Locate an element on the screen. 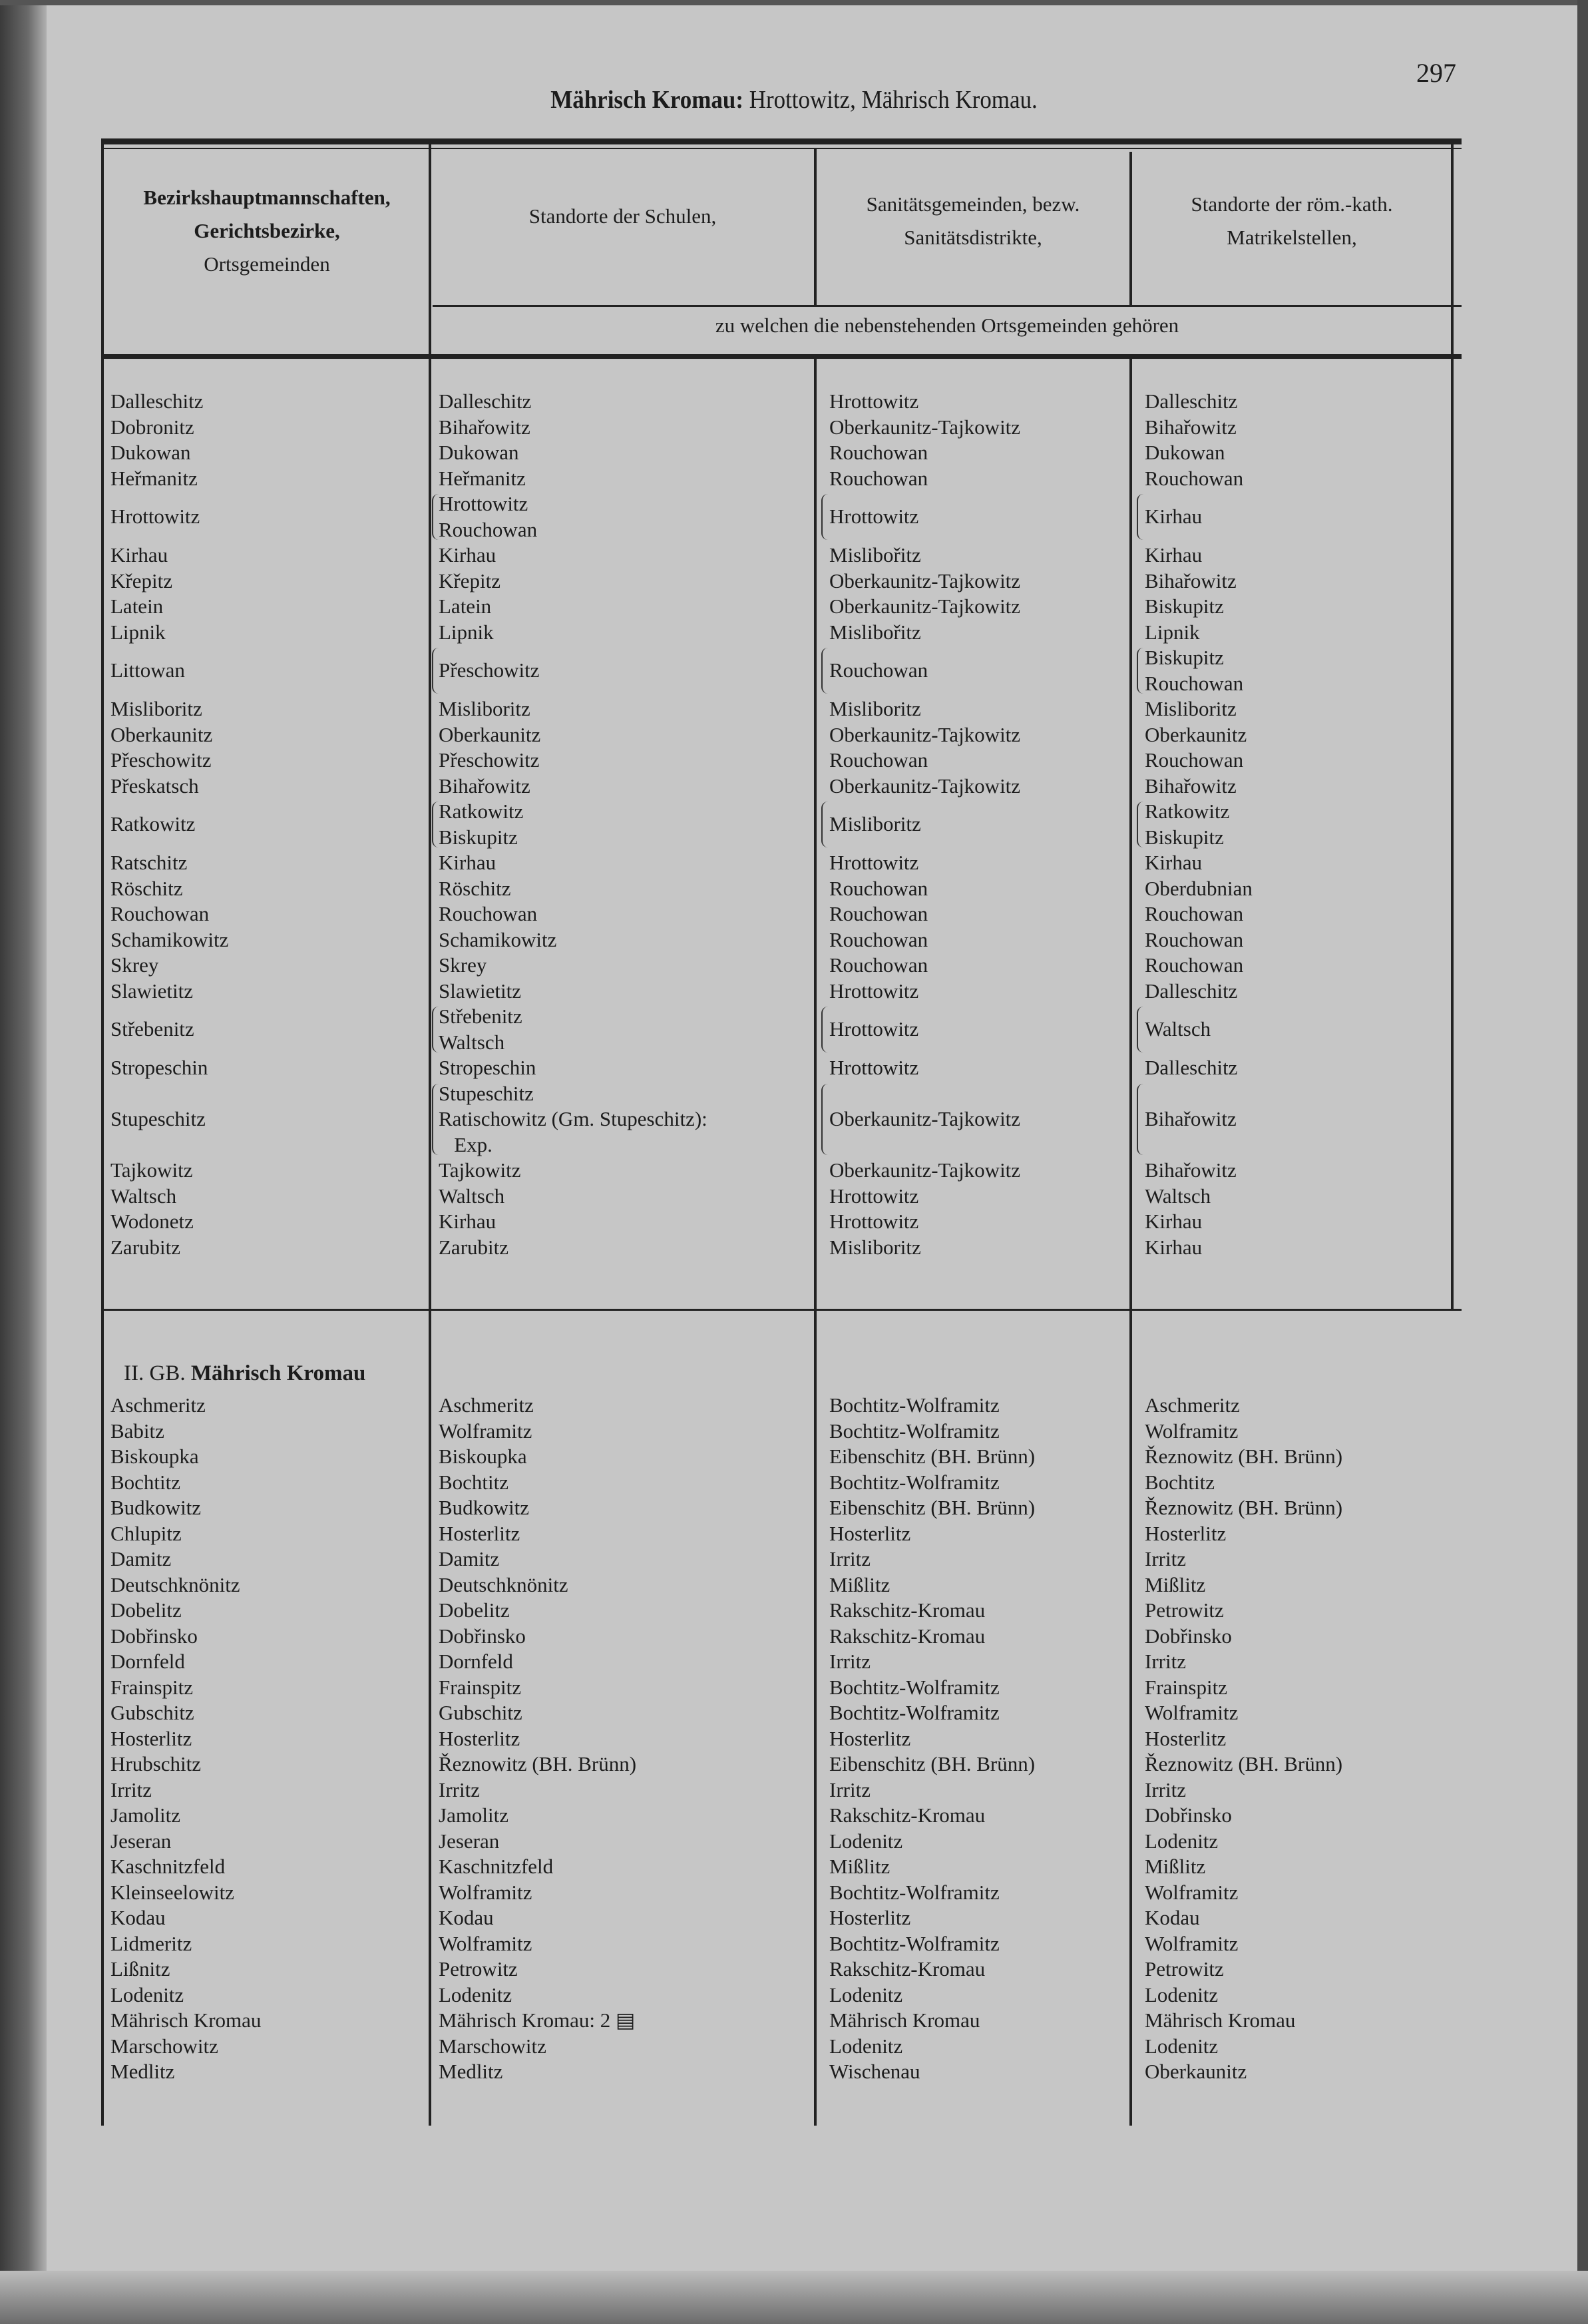 This screenshot has width=1588, height=2324. schule-cell: Röschitz is located at coordinates (622, 889).